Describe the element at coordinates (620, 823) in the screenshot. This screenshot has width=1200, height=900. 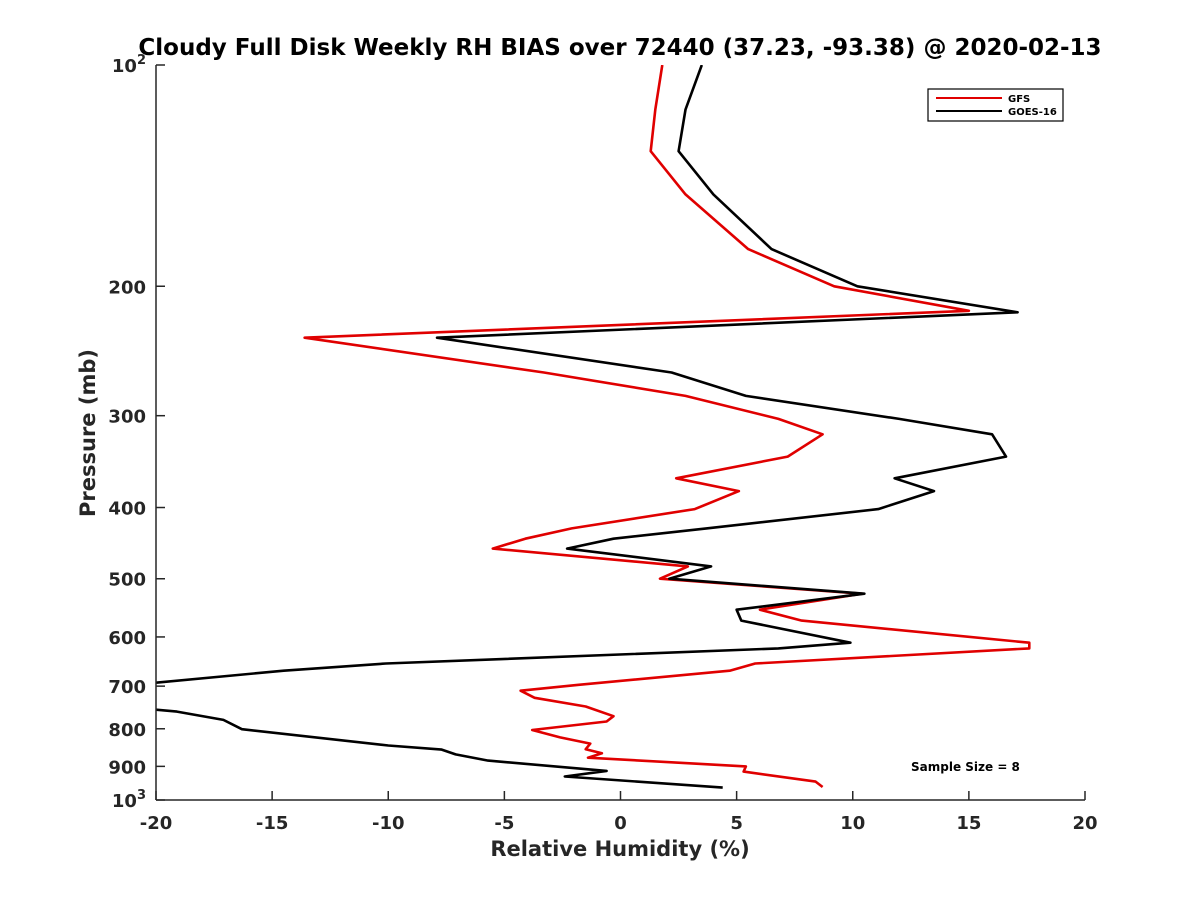
I see `x-tick-label: 0` at that location.